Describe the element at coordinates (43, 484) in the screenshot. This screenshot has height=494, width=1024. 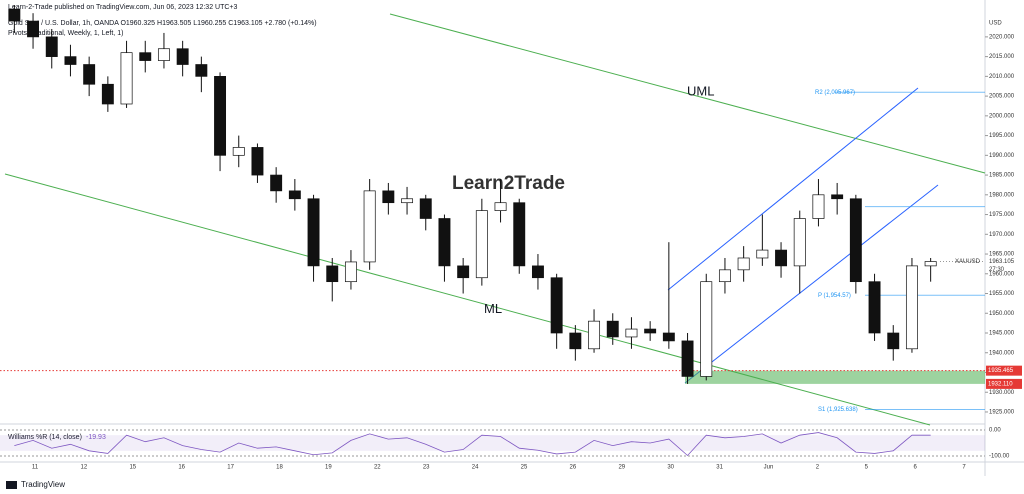
I see `footer-text: TradingView` at that location.